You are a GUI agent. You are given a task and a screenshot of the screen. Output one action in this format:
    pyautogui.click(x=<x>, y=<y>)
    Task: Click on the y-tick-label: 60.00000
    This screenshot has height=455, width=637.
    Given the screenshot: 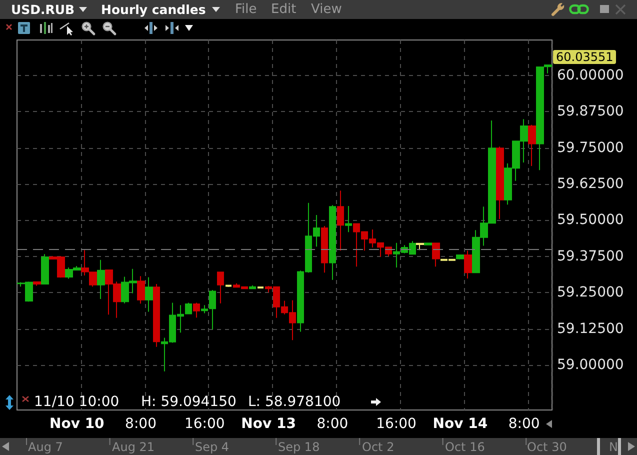 What is the action you would take?
    pyautogui.click(x=590, y=75)
    